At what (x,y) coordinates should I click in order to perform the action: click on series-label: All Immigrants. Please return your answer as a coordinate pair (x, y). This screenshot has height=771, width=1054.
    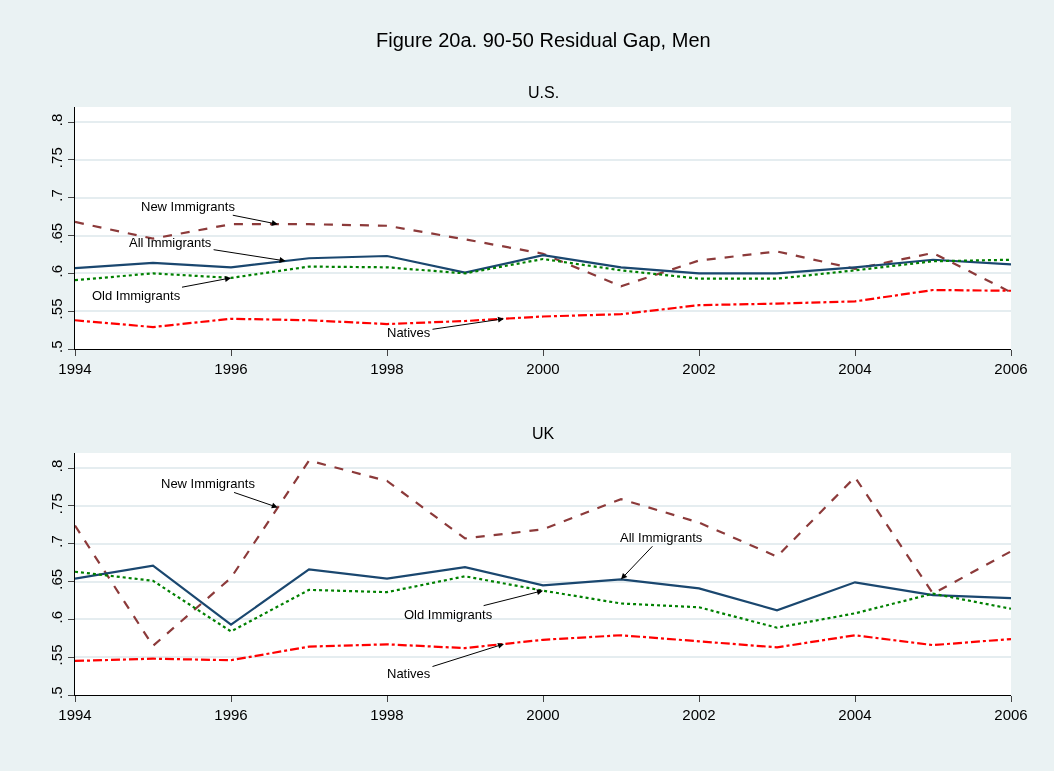
    Looking at the image, I should click on (170, 242).